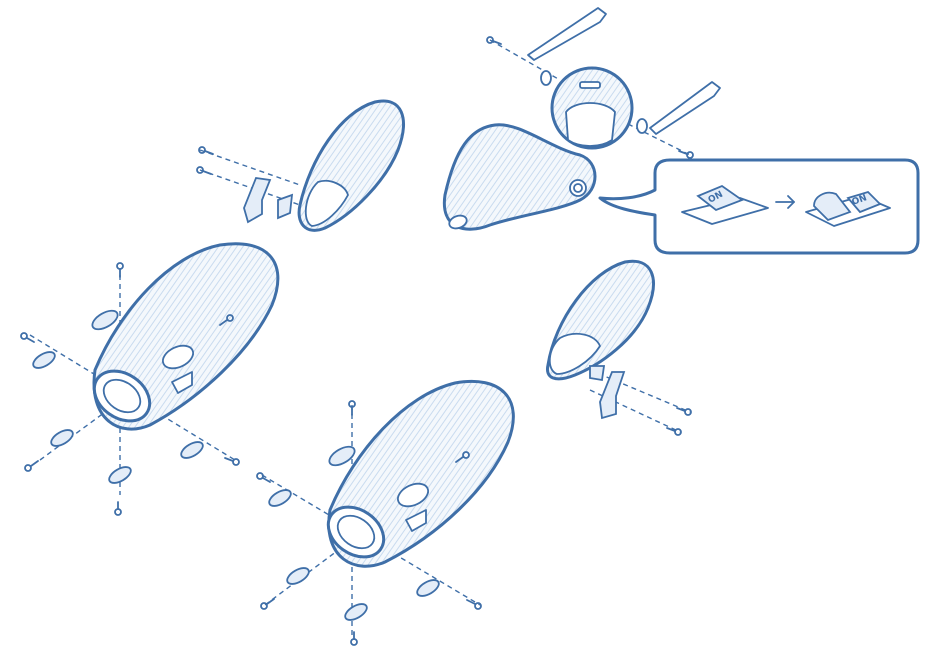  What do you see at coordinates (150, 379) in the screenshot?
I see `barrel-body-left` at bounding box center [150, 379].